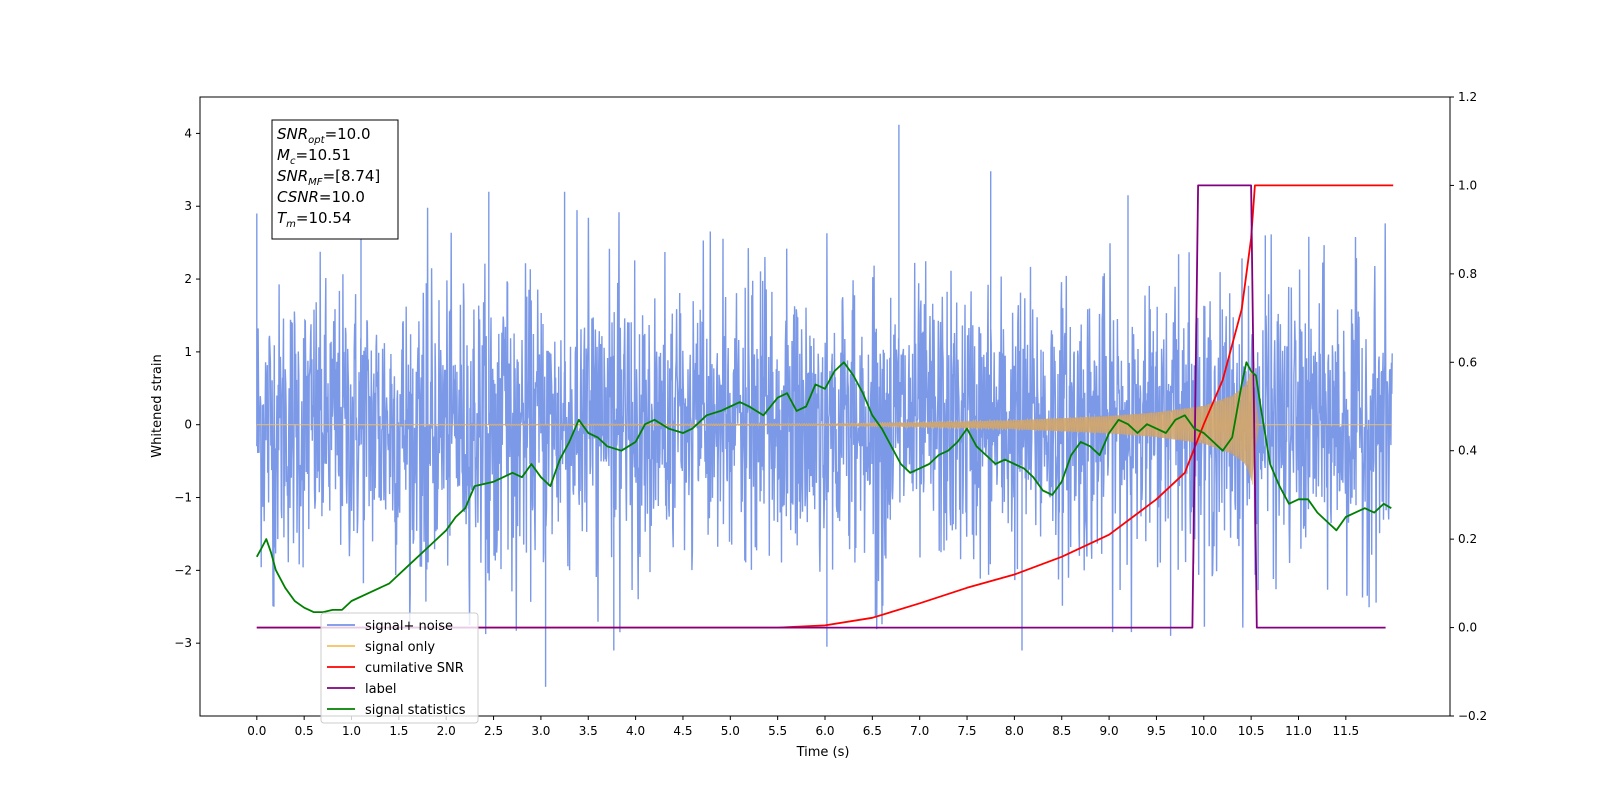 The width and height of the screenshot is (1600, 800). I want to click on x-tick-label: 9.5, so click(1156, 731).